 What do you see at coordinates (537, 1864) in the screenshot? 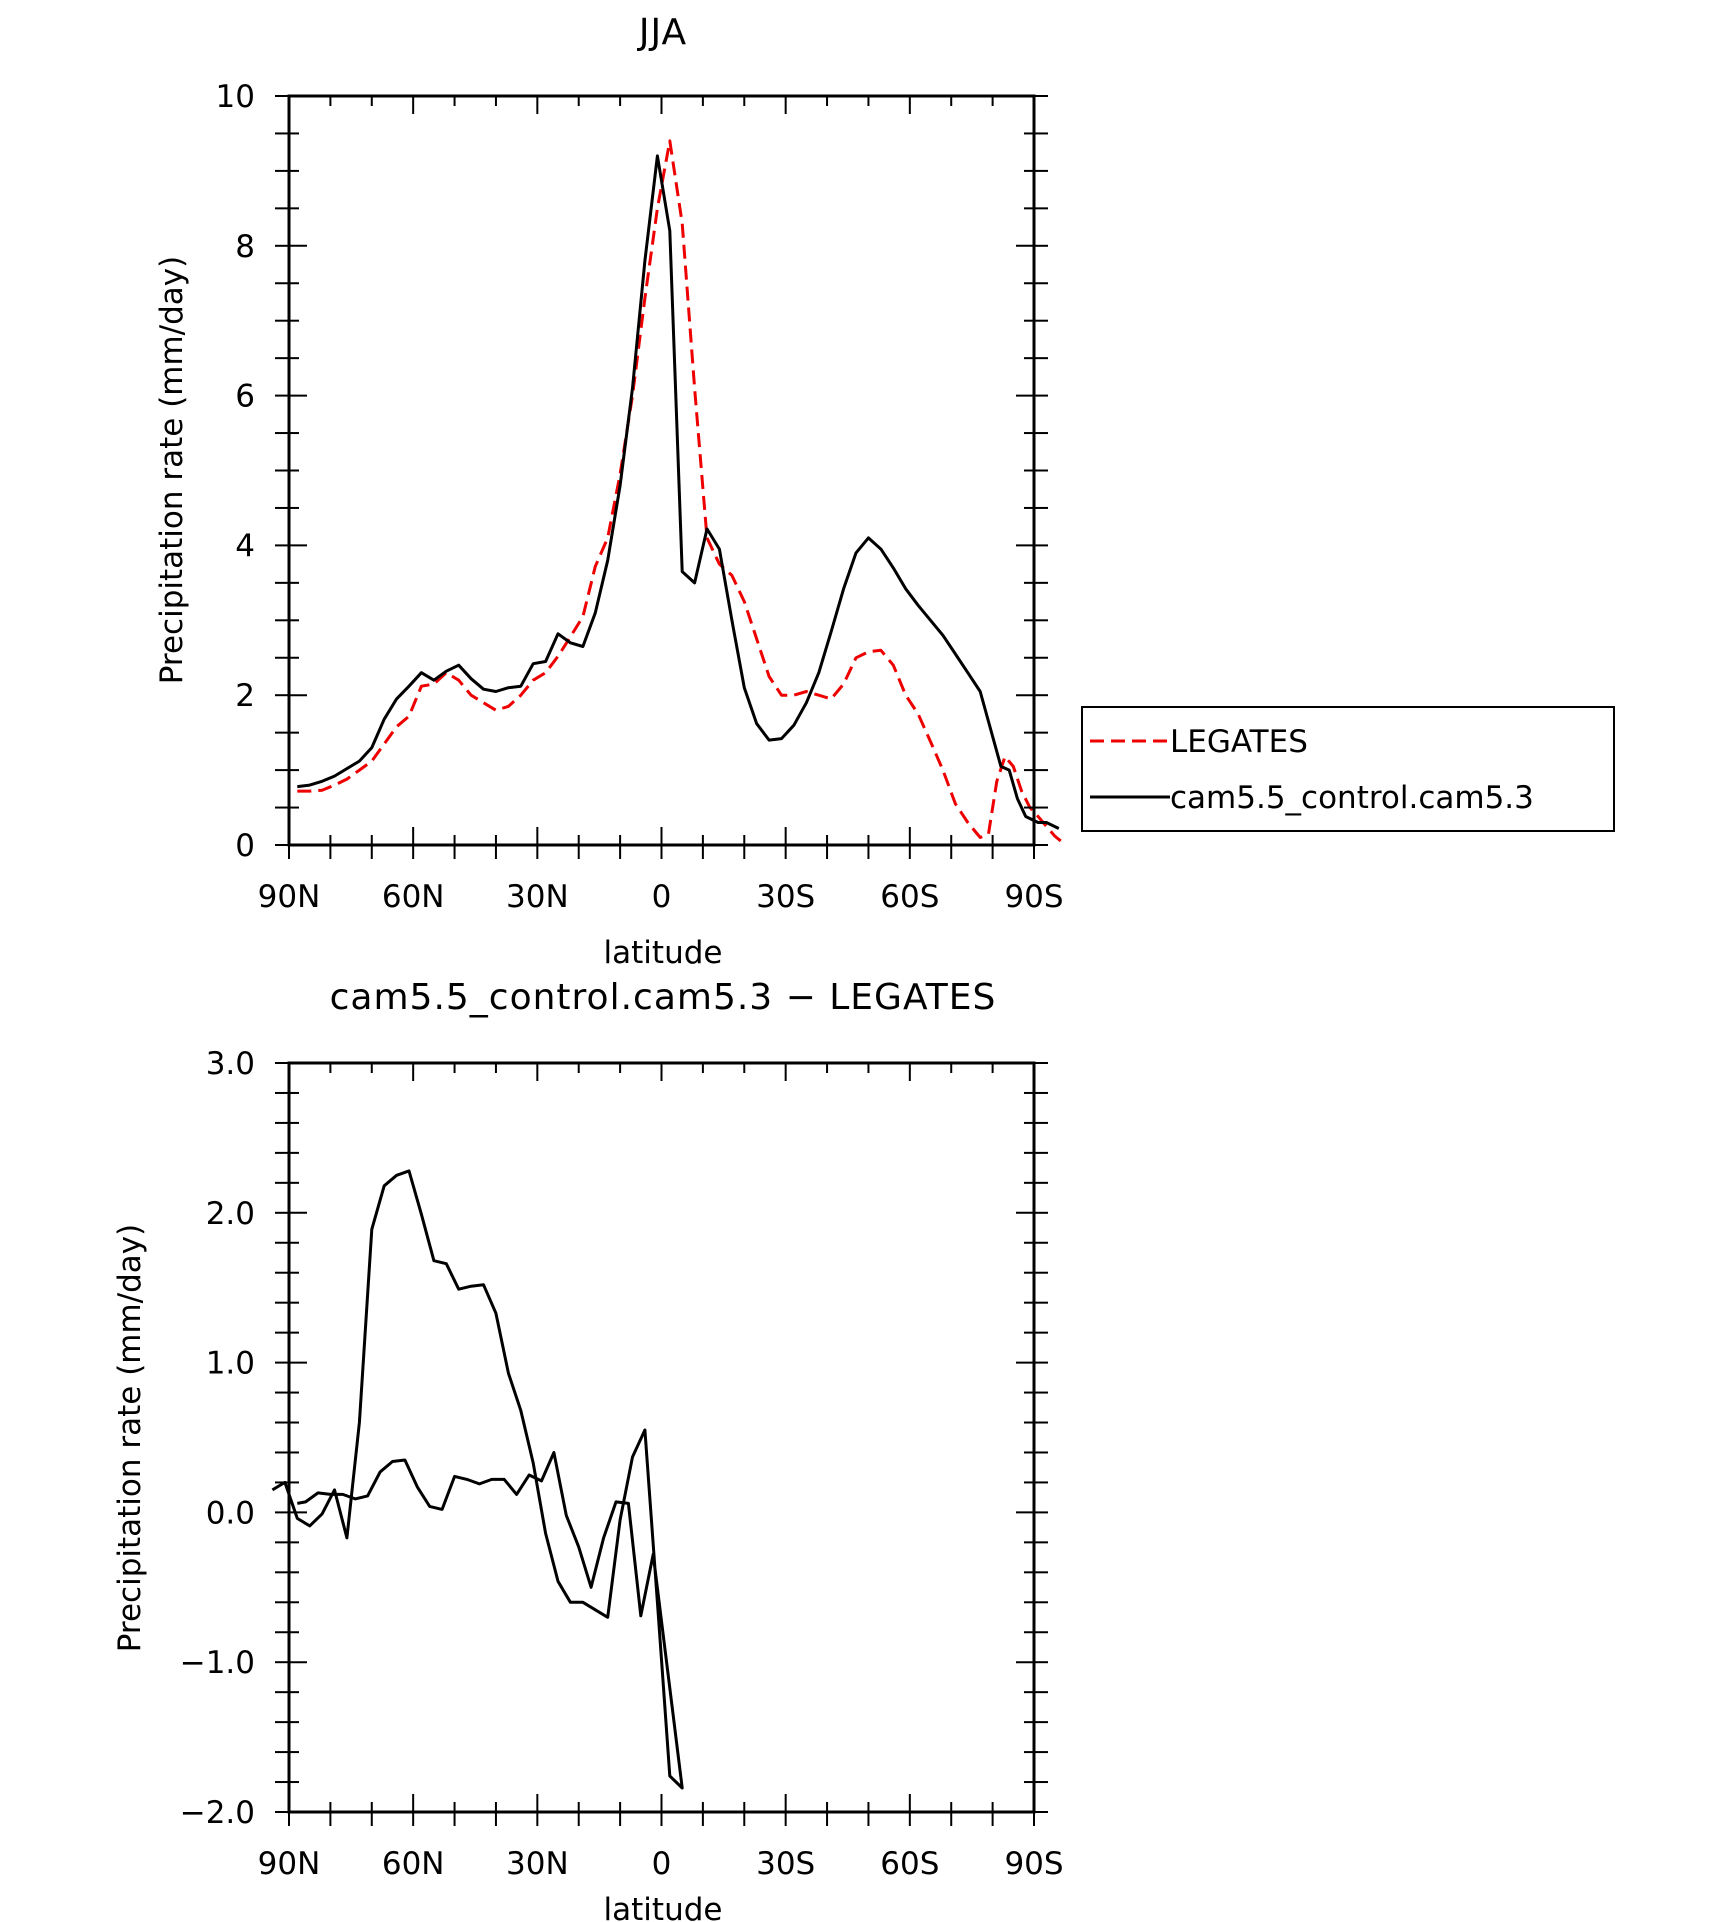
I see `bottom-xtick-label: 30N` at bounding box center [537, 1864].